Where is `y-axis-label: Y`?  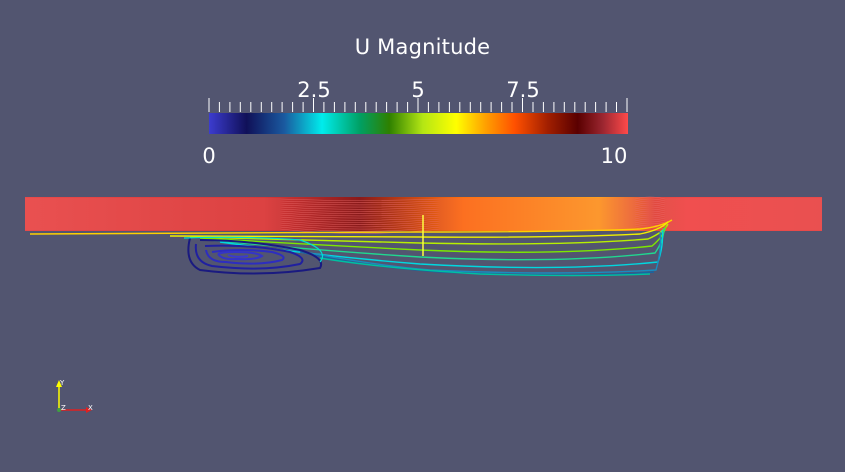
y-axis-label: Y is located at coordinates (62, 383).